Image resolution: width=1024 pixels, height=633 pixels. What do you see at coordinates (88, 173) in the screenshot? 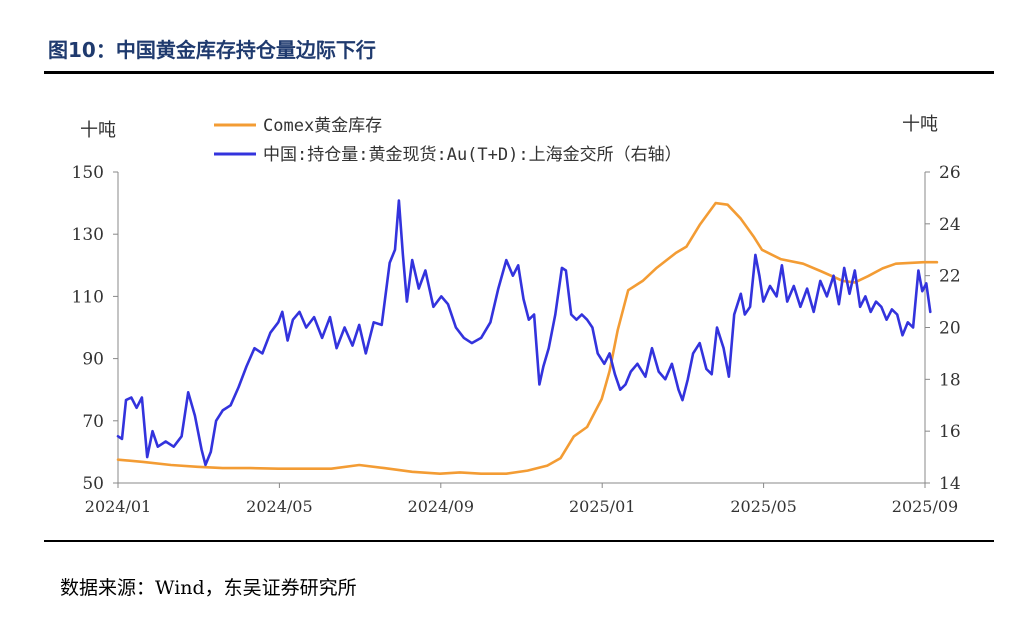
I see `left-tick-label: 150` at bounding box center [88, 173].